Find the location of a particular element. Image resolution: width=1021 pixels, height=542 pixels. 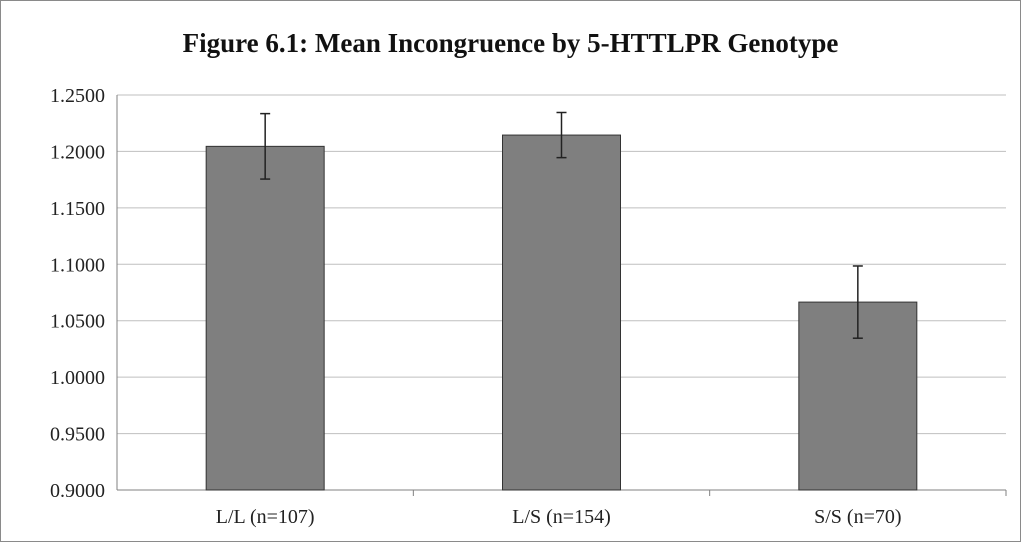

y-tick-label: 1.1500 is located at coordinates (77, 209).